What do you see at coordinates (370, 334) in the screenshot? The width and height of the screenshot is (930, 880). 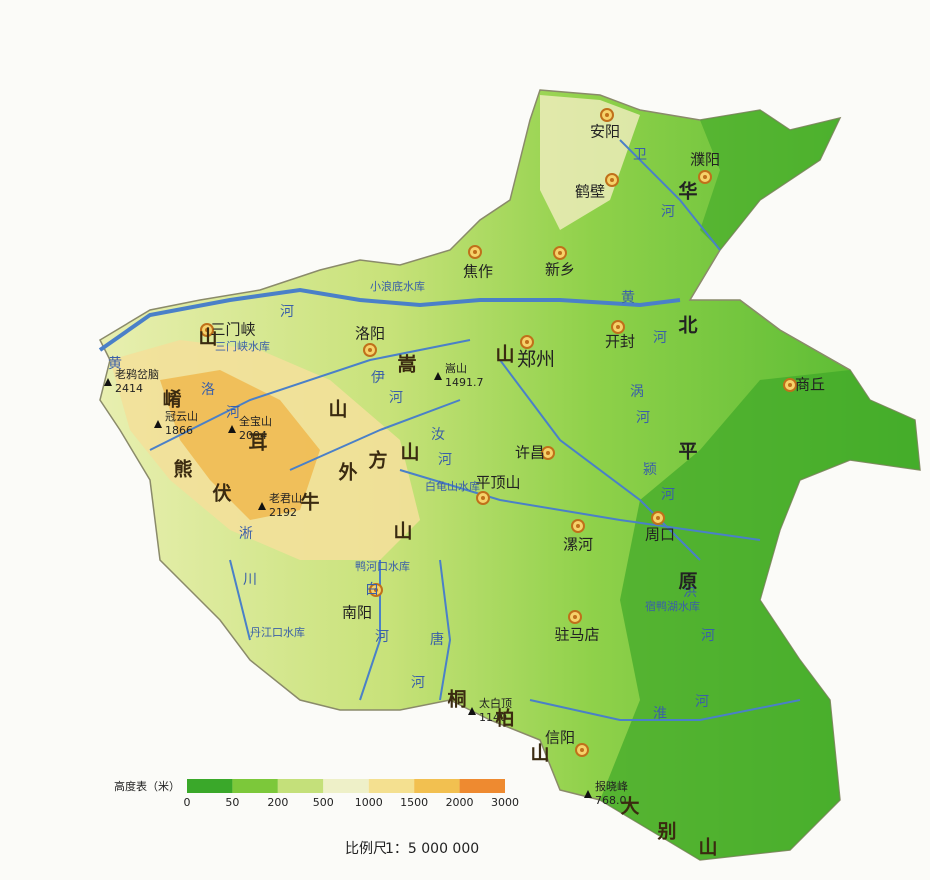 I see `city-name: 洛阳` at bounding box center [370, 334].